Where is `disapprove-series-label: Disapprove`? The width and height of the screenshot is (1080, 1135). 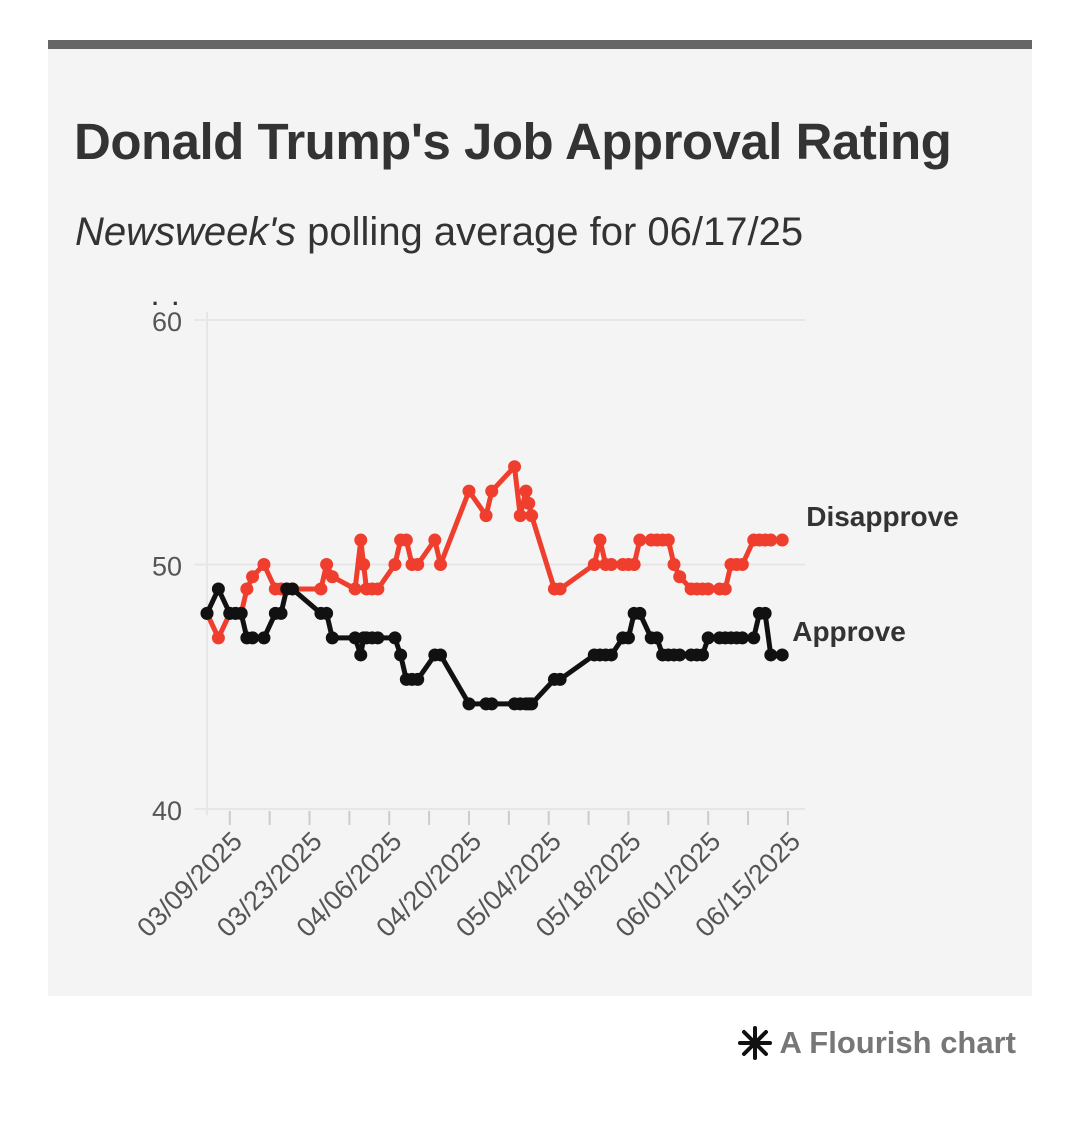
disapprove-series-label: Disapprove is located at coordinates (882, 516).